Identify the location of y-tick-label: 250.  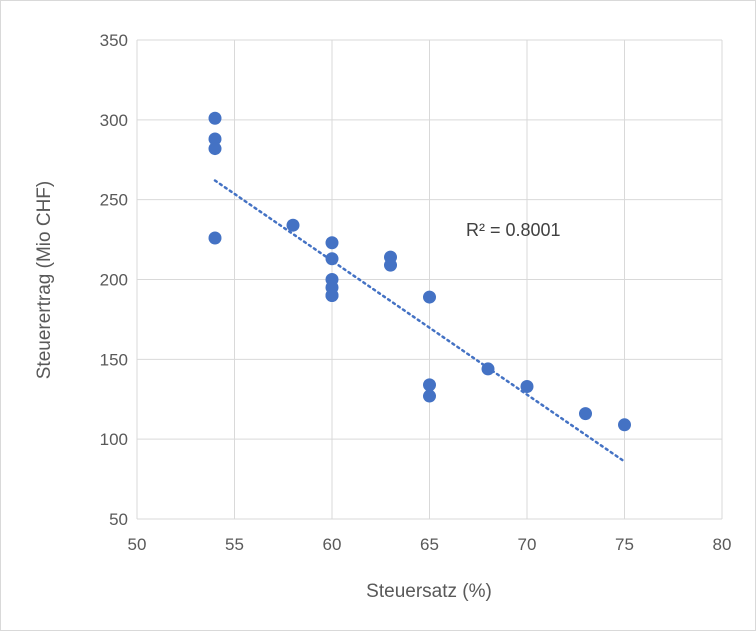
(114, 200).